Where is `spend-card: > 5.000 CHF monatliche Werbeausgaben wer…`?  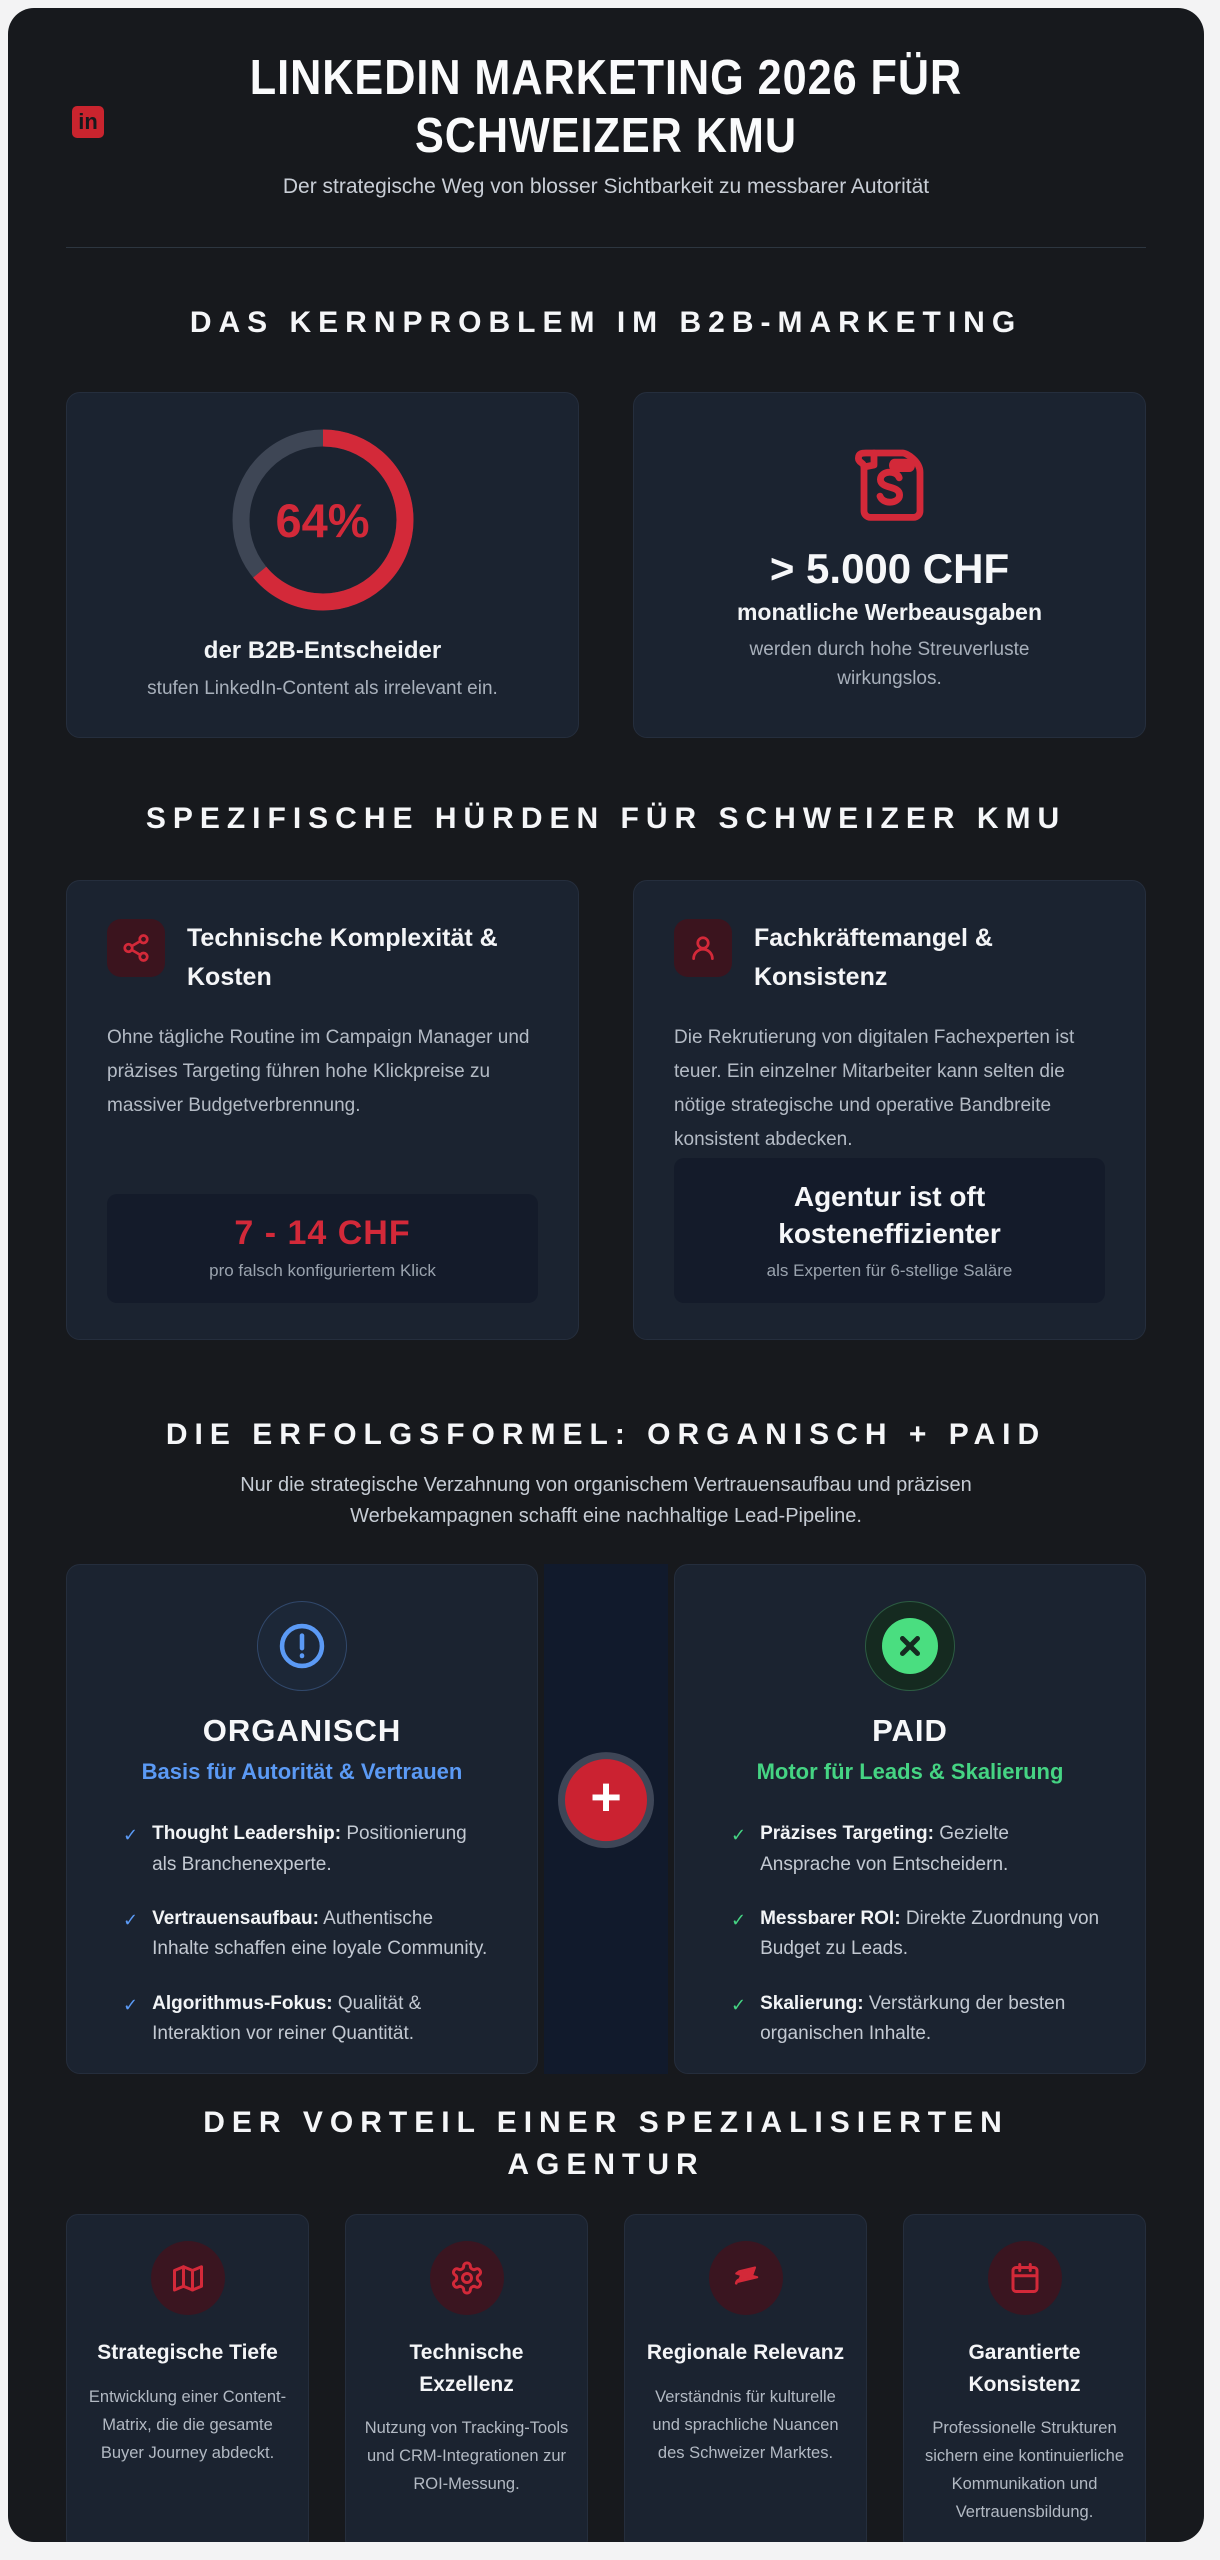 spend-card: > 5.000 CHF monatliche Werbeausgaben wer… is located at coordinates (889, 565).